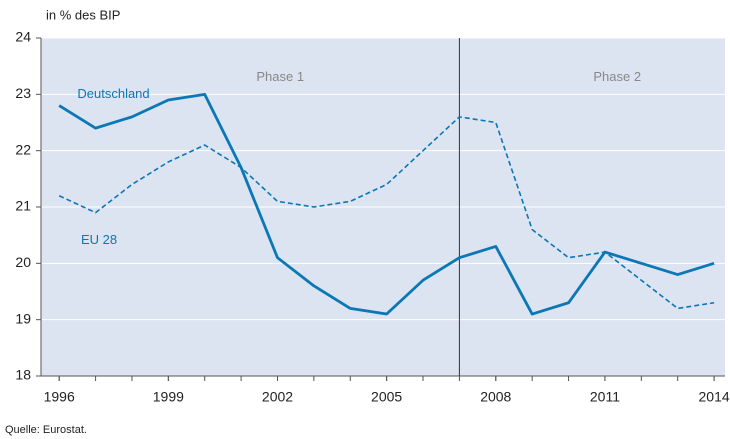 The width and height of the screenshot is (730, 439). What do you see at coordinates (23, 37) in the screenshot?
I see `y-tick-label: 24` at bounding box center [23, 37].